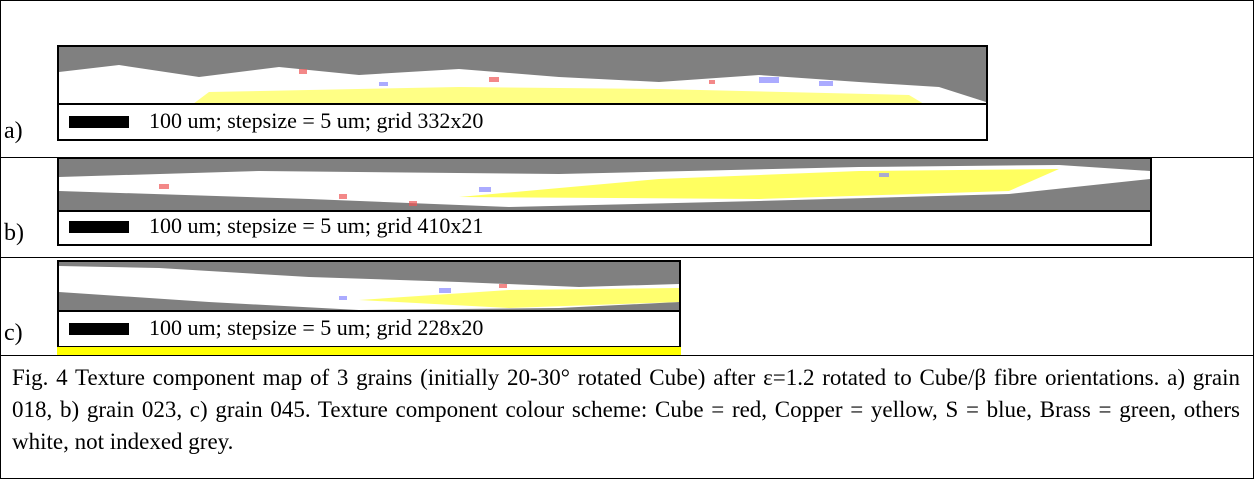  I want to click on scale-bar-row: 100 um; stepsize = 5 um; grid 410x21, so click(604, 227).